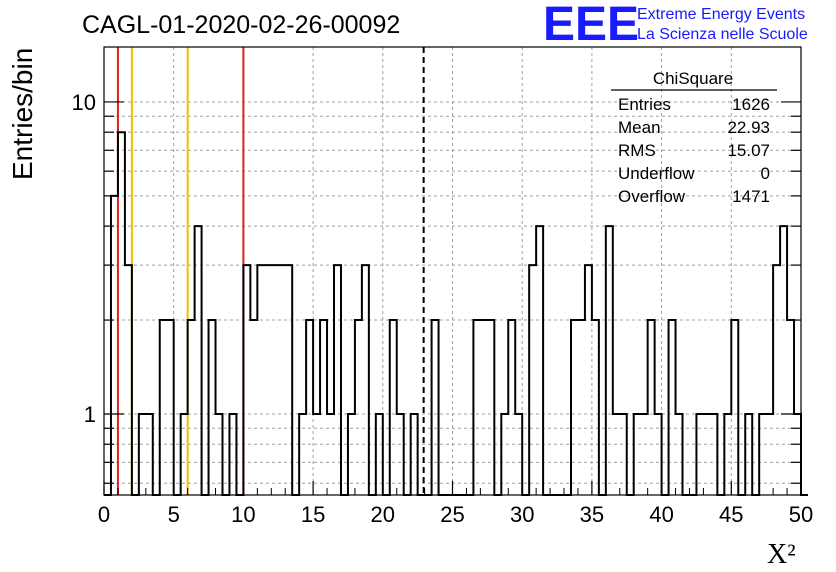 This screenshot has height=572, width=836. Describe the element at coordinates (174, 514) in the screenshot. I see `x-tick-label: 5` at that location.